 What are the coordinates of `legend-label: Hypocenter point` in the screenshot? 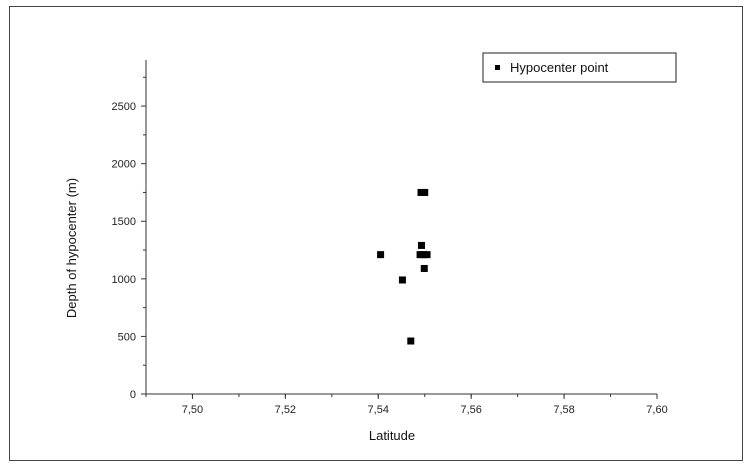 It's located at (559, 67).